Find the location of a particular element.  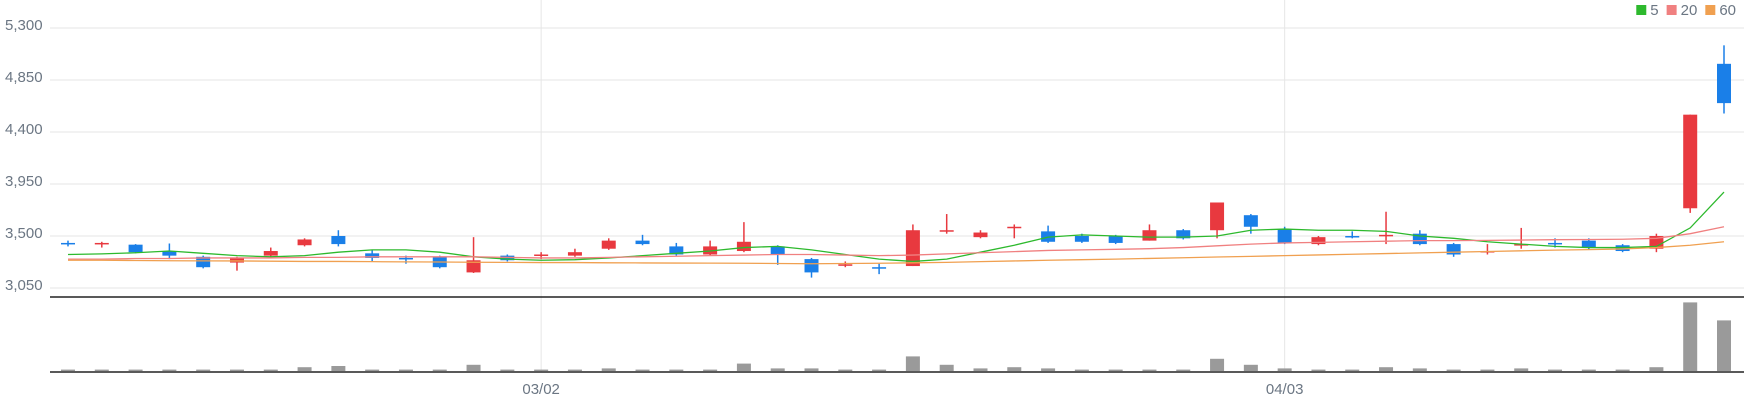

y-tick-label: 3,050 is located at coordinates (24, 285).